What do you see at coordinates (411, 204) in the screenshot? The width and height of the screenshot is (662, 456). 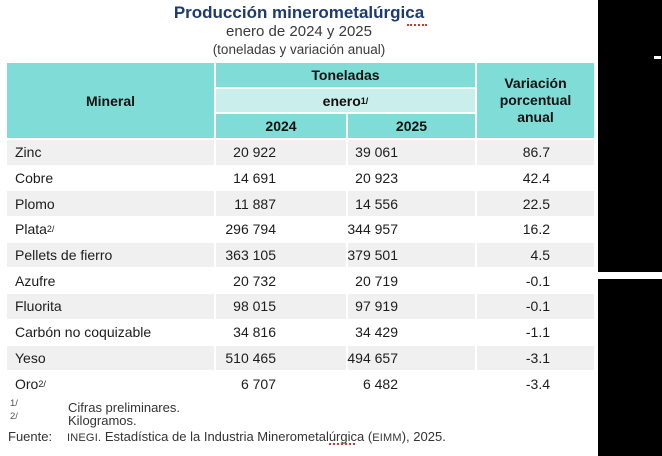 I see `cell-2025: 14 556` at bounding box center [411, 204].